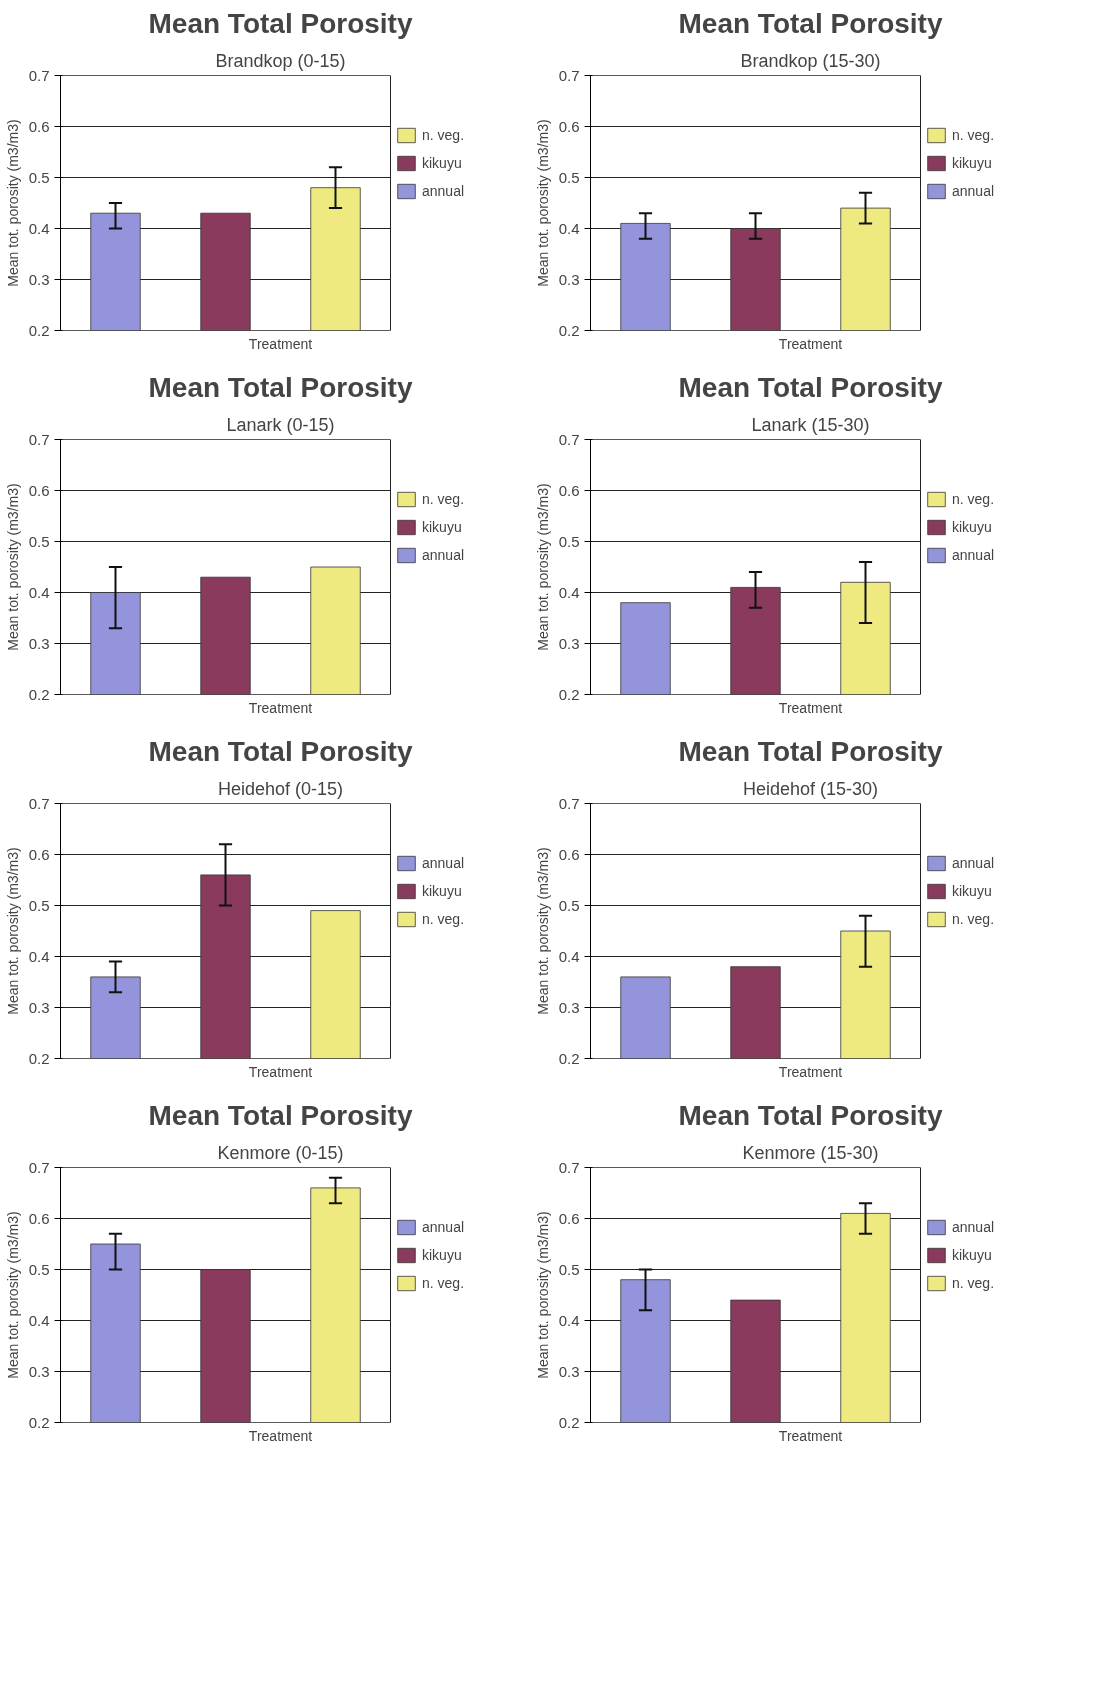 The width and height of the screenshot is (1104, 1704). Describe the element at coordinates (280, 1152) in the screenshot. I see `chart-subtitle: Kenmore (0-15)` at that location.